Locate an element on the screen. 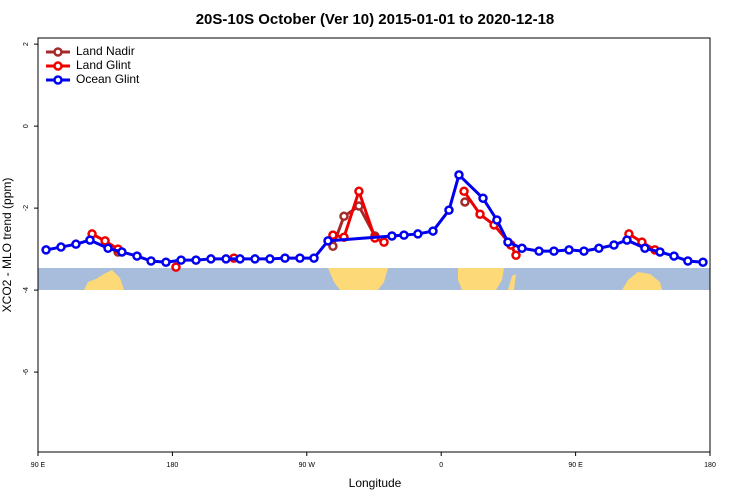 This screenshot has height=500, width=750. legend-label: Land Glint is located at coordinates (103, 65).